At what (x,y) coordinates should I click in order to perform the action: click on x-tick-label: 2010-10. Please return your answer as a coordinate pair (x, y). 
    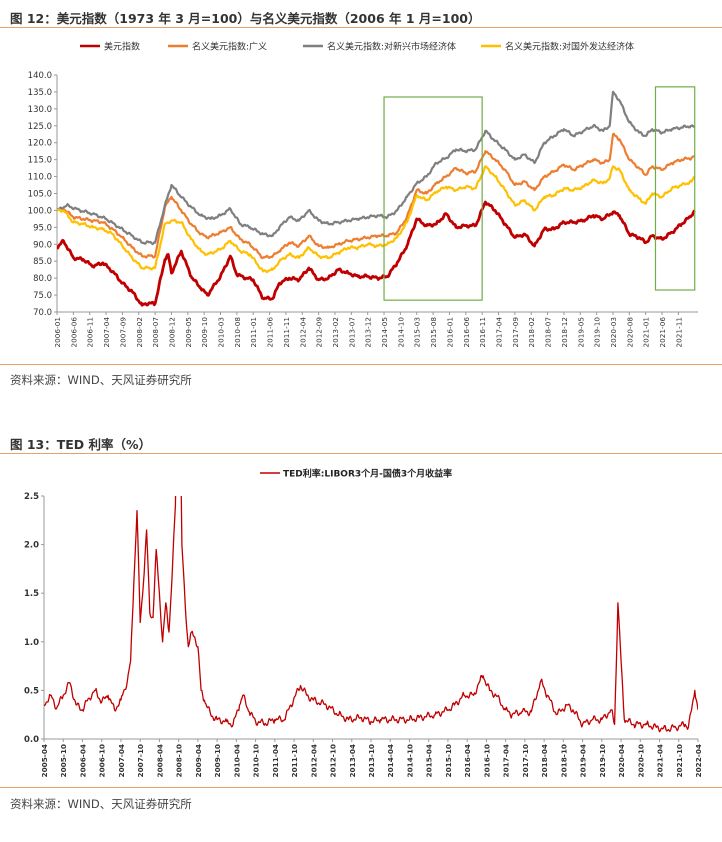
    Looking at the image, I should click on (256, 761).